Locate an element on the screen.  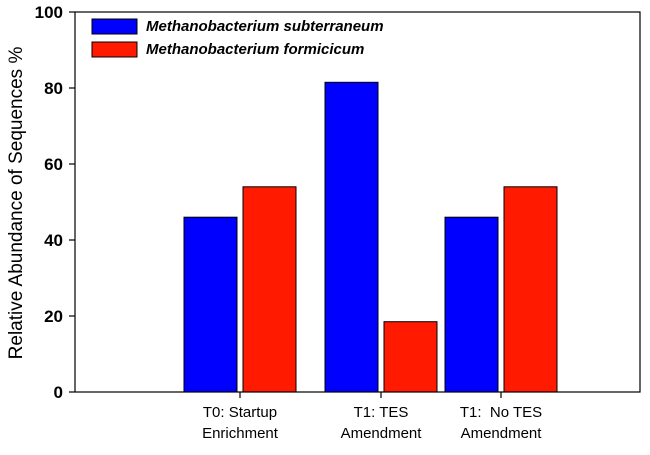
y-tick-label: 40 is located at coordinates (53, 240).